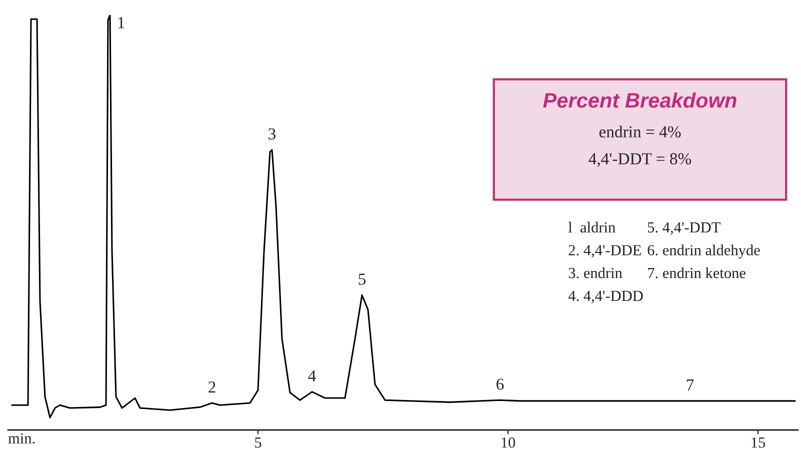 The image size is (801, 451). What do you see at coordinates (684, 228) in the screenshot?
I see `annotation: 5. 4,4'-DDT` at bounding box center [684, 228].